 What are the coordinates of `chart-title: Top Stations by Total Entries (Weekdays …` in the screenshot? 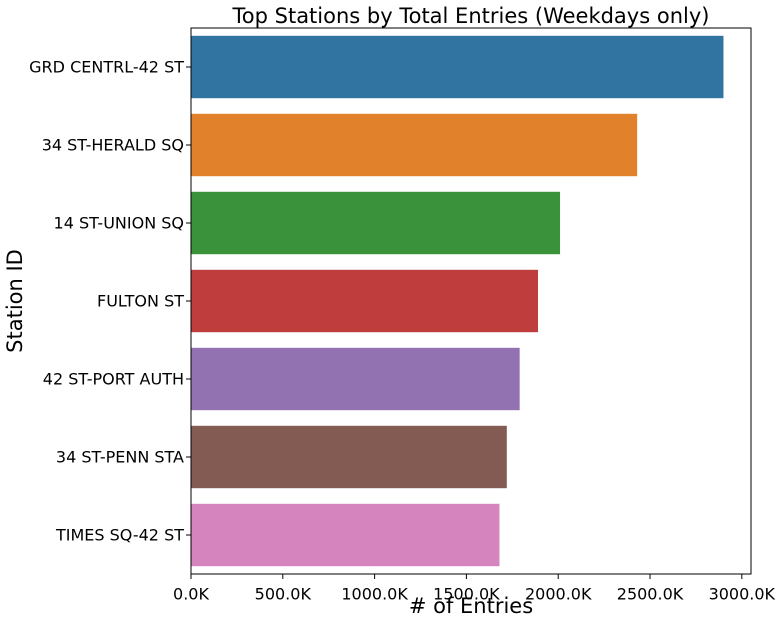 It's located at (471, 16).